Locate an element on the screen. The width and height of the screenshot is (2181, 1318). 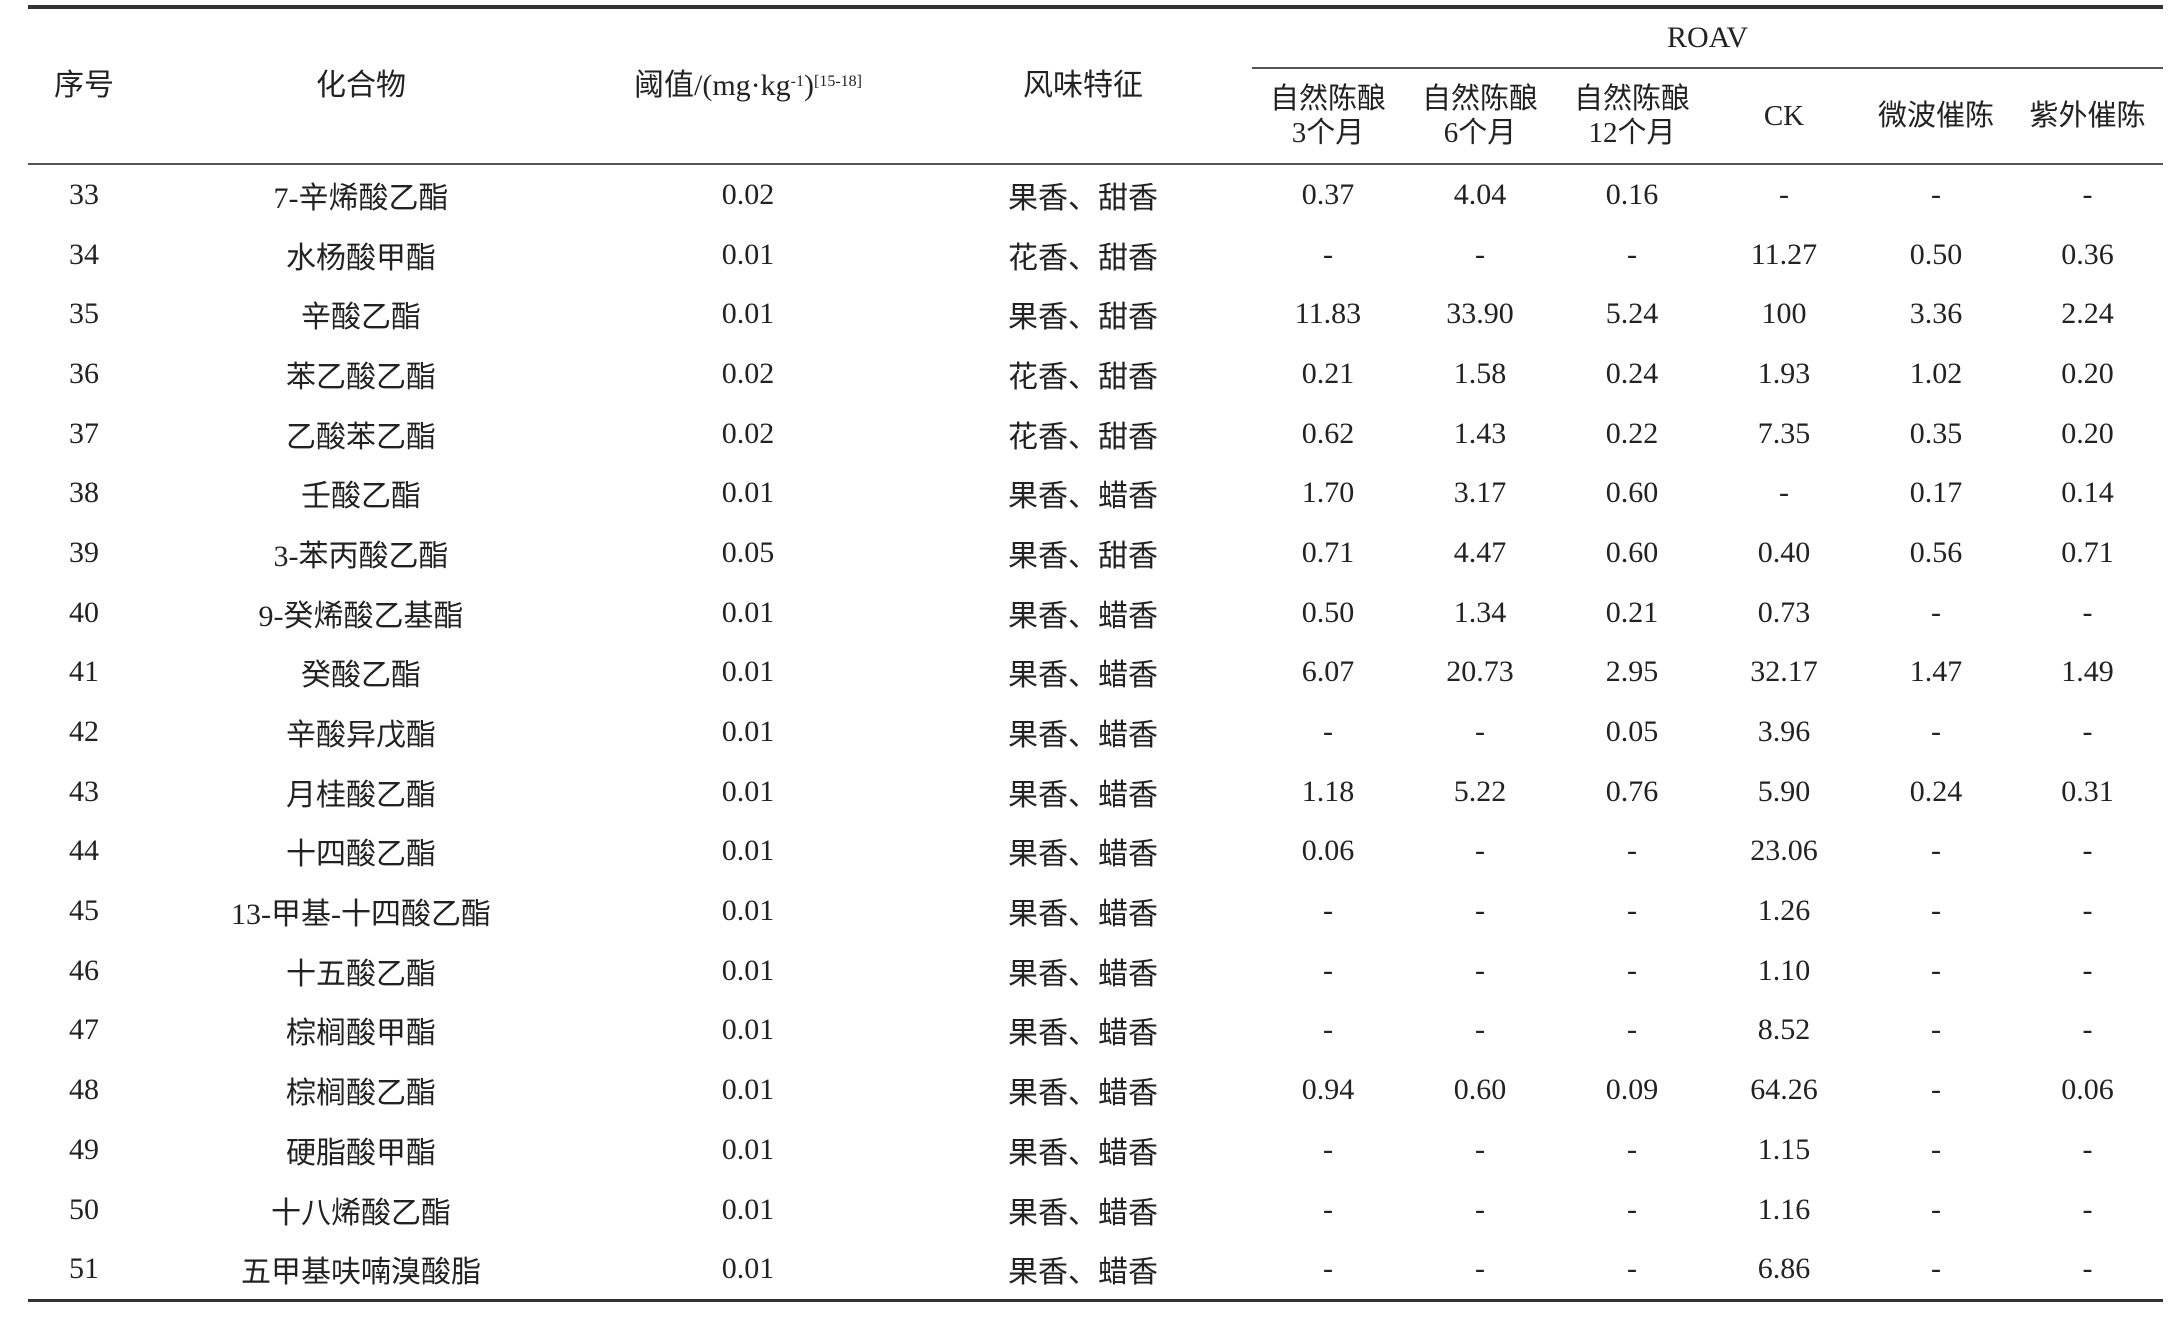
cell-roav-6m: 0.60 is located at coordinates (1480, 1090).